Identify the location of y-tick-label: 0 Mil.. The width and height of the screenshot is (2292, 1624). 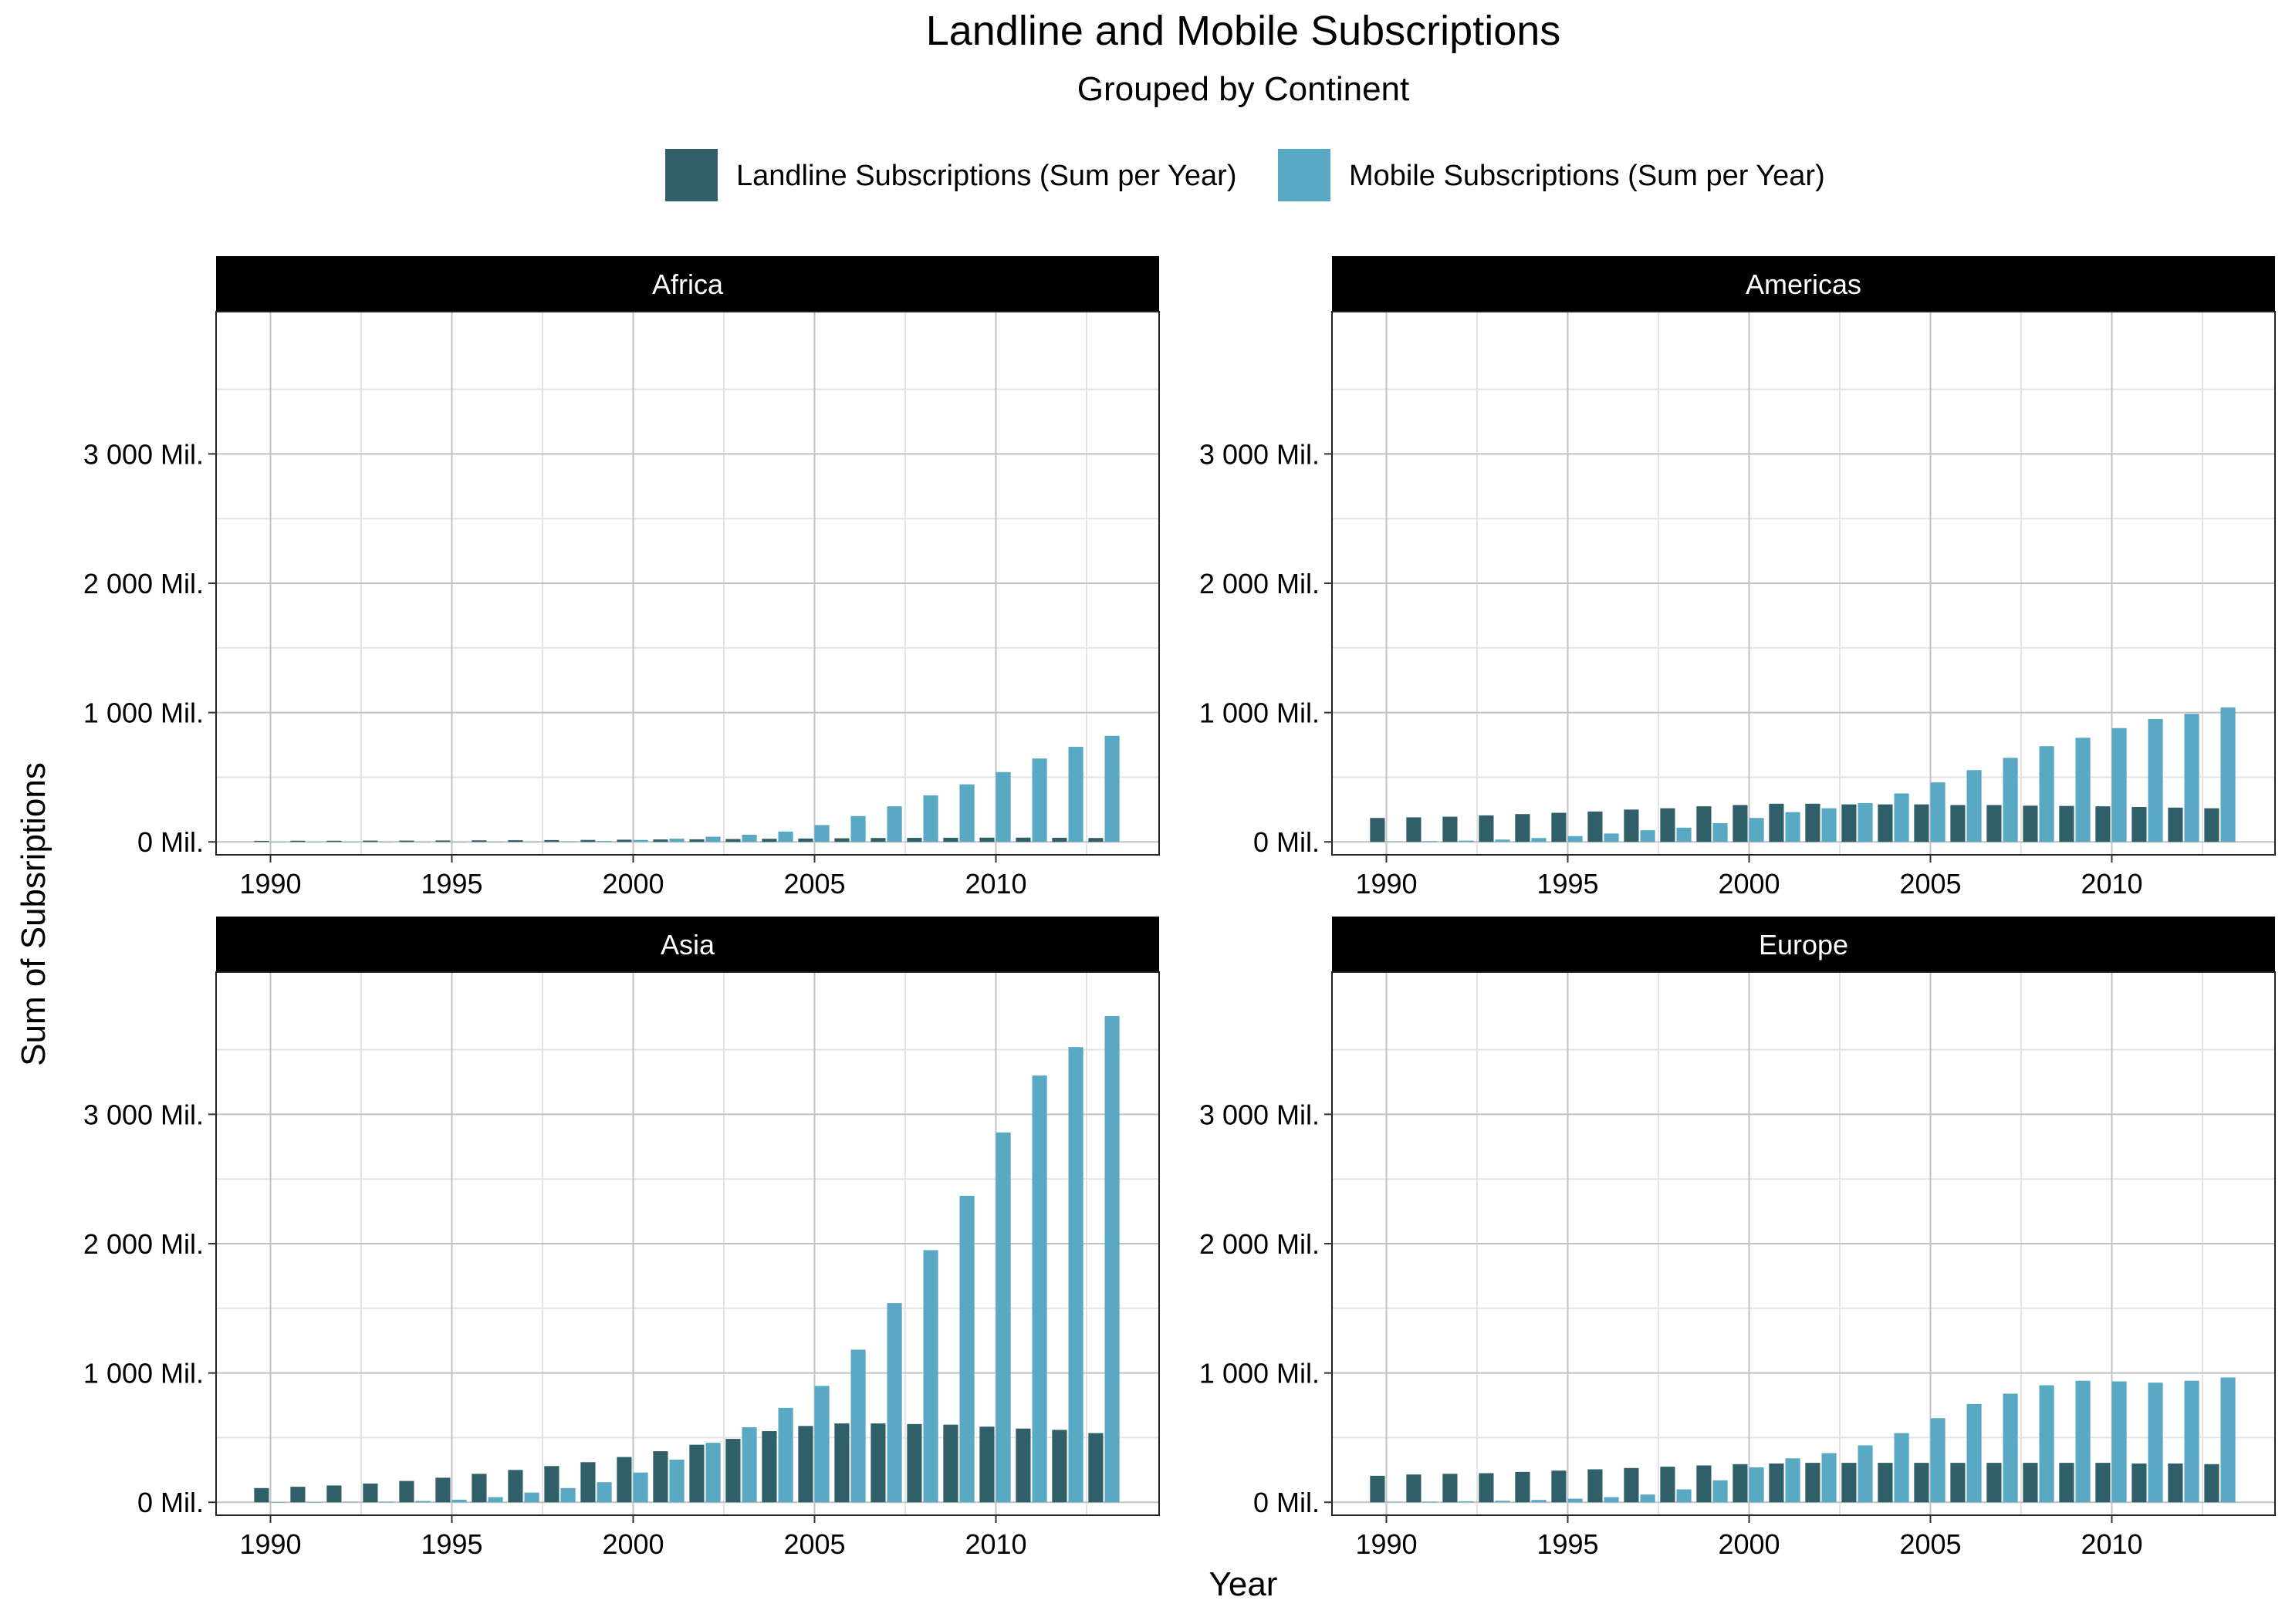
(170, 1502).